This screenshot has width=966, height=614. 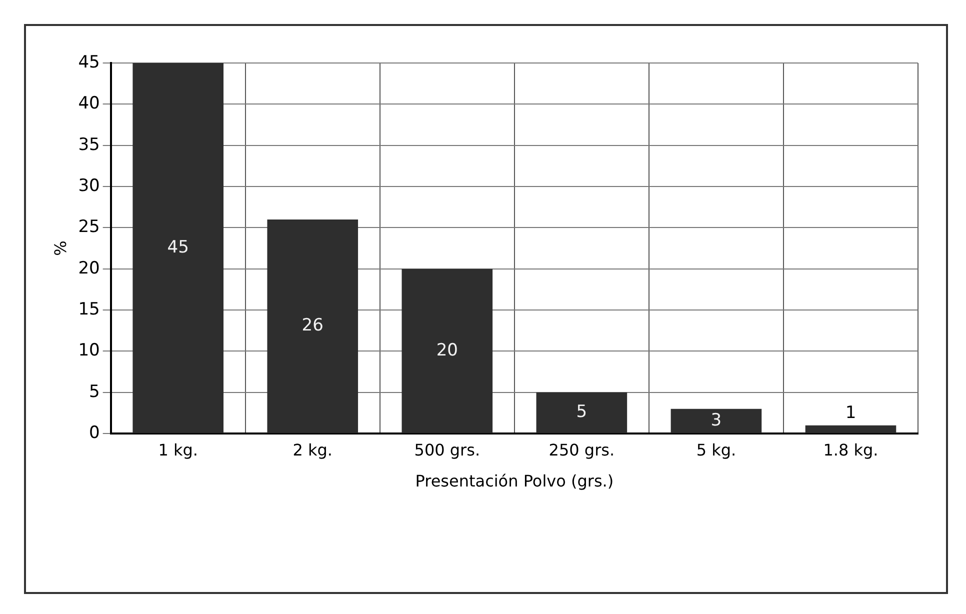 What do you see at coordinates (89, 62) in the screenshot?
I see `y-tick-label: 45` at bounding box center [89, 62].